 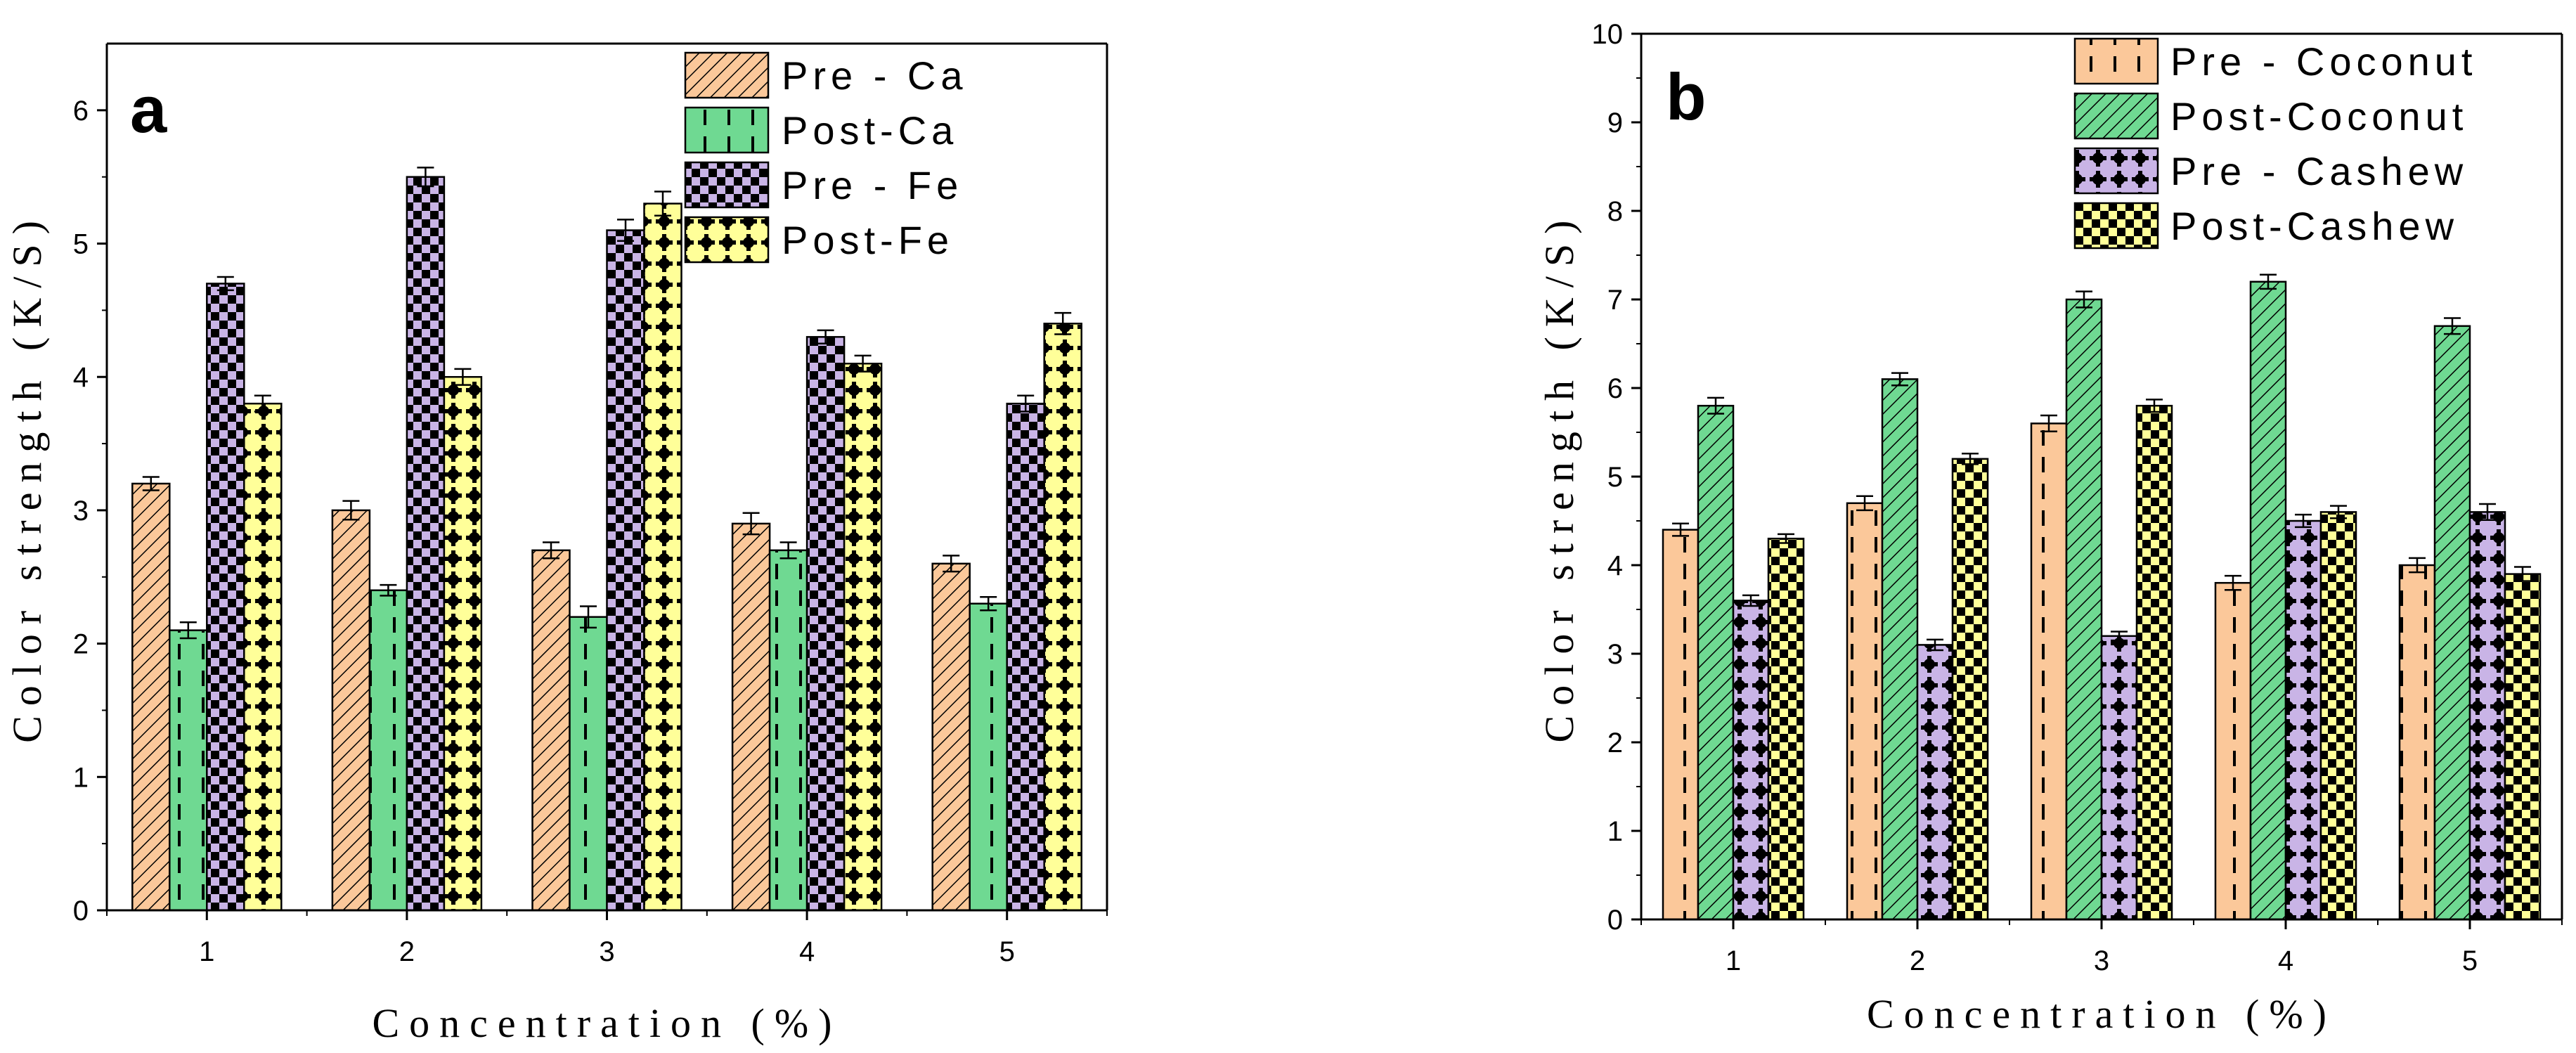 I want to click on y-tick-label-a-3: 3, so click(x=81, y=511).